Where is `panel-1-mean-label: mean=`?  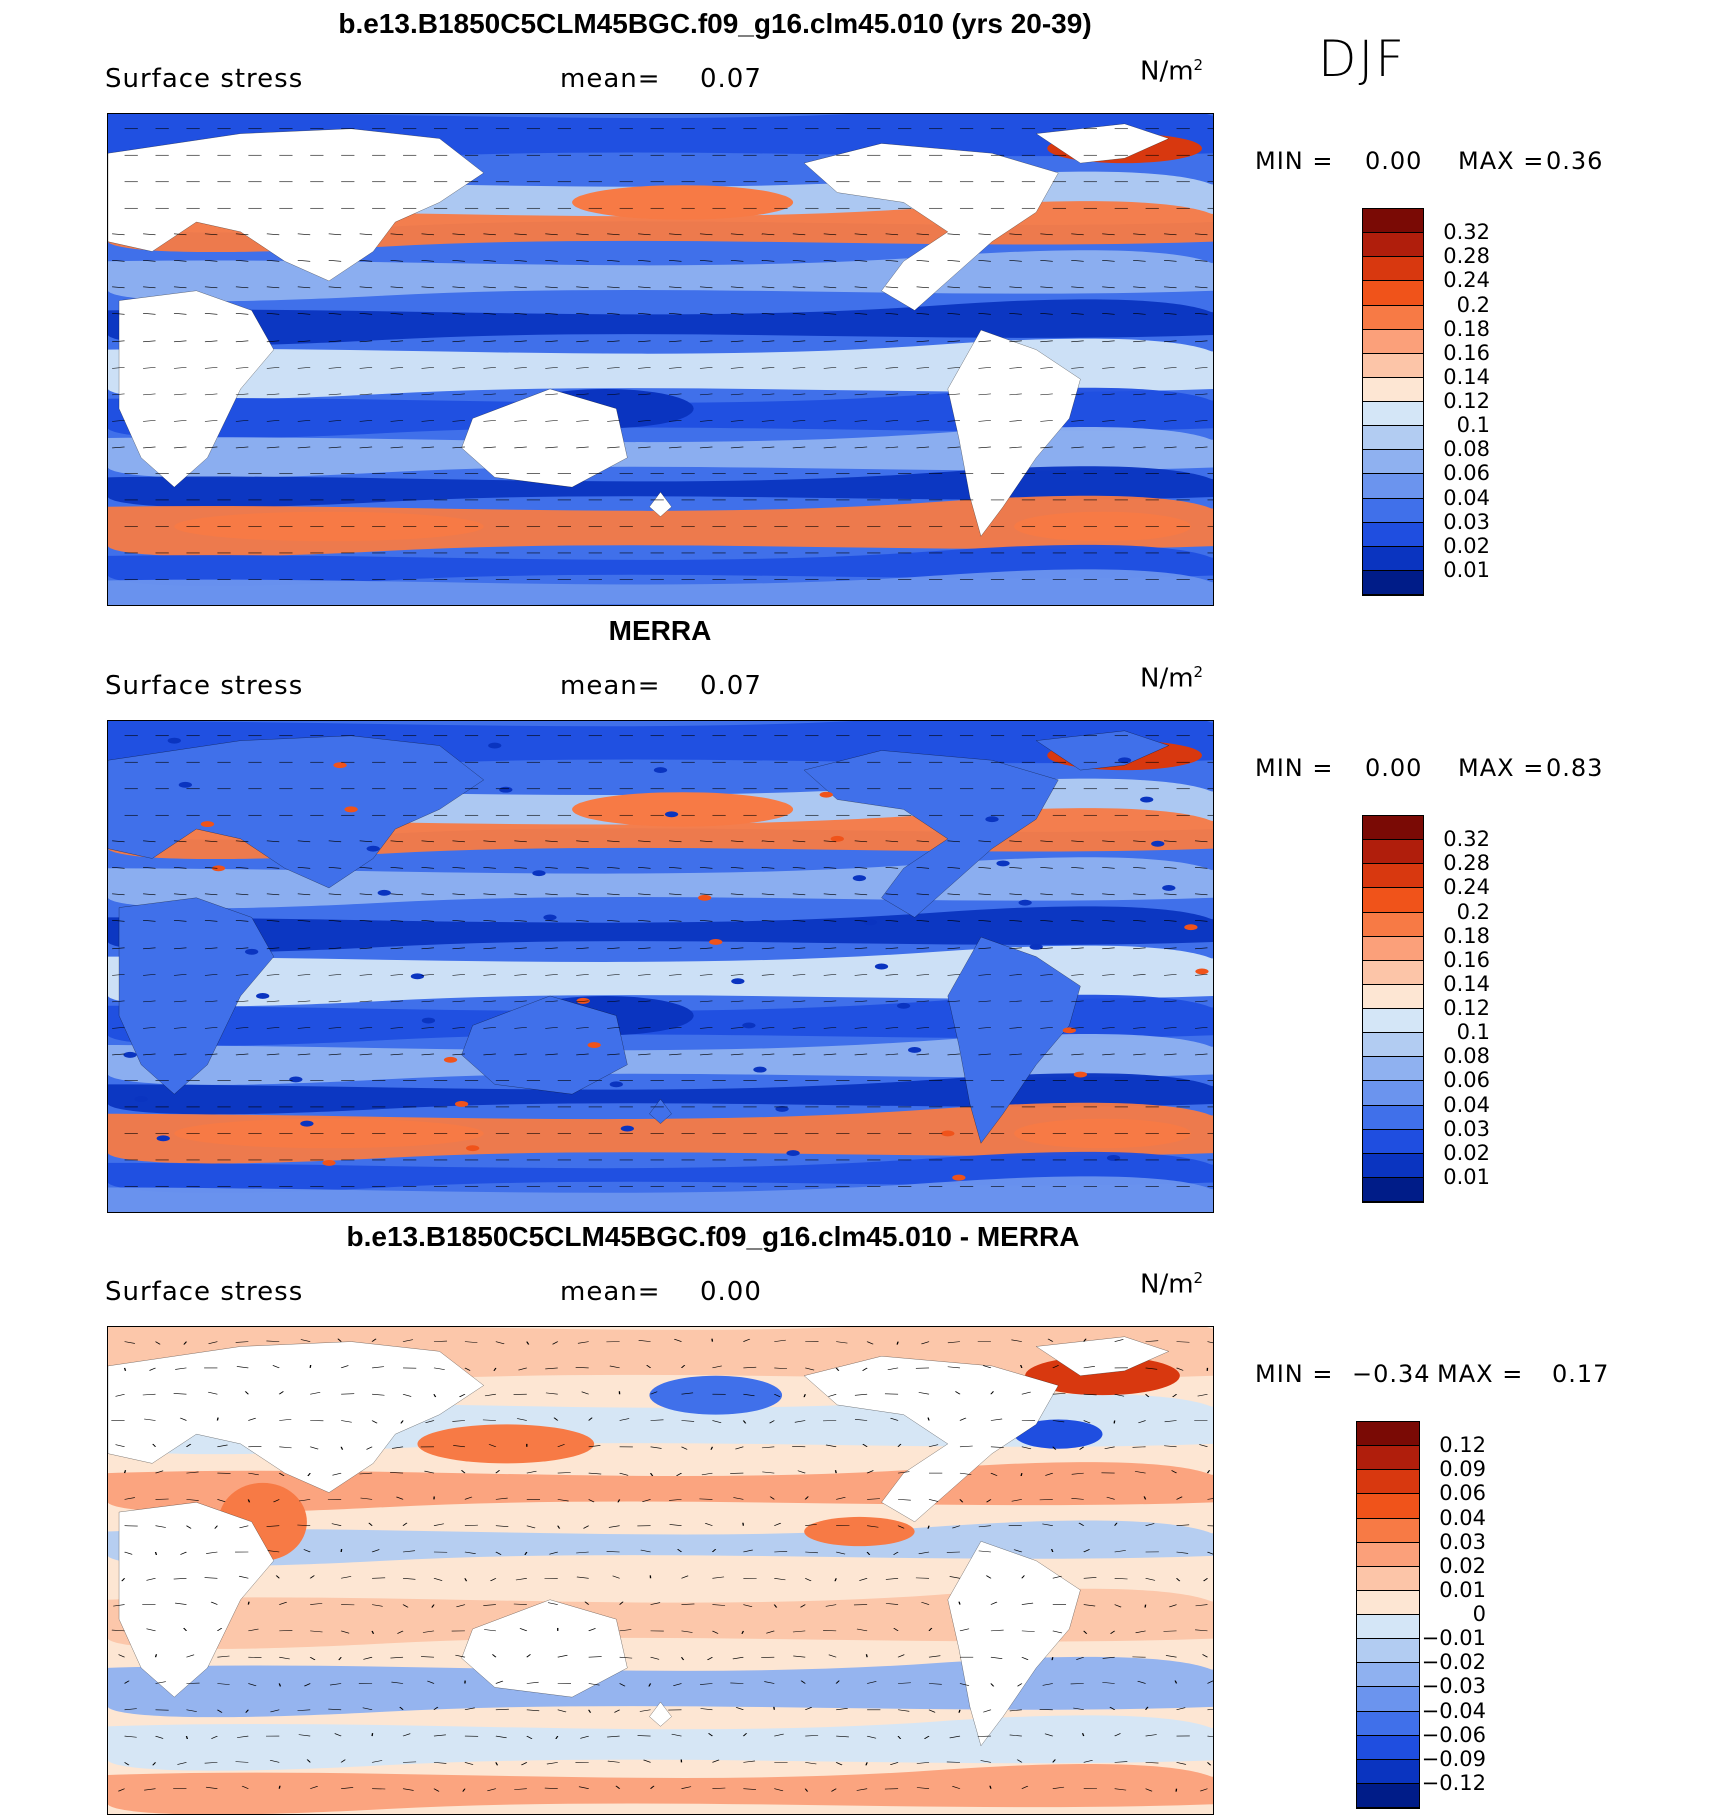
panel-1-mean-label: mean= is located at coordinates (610, 79).